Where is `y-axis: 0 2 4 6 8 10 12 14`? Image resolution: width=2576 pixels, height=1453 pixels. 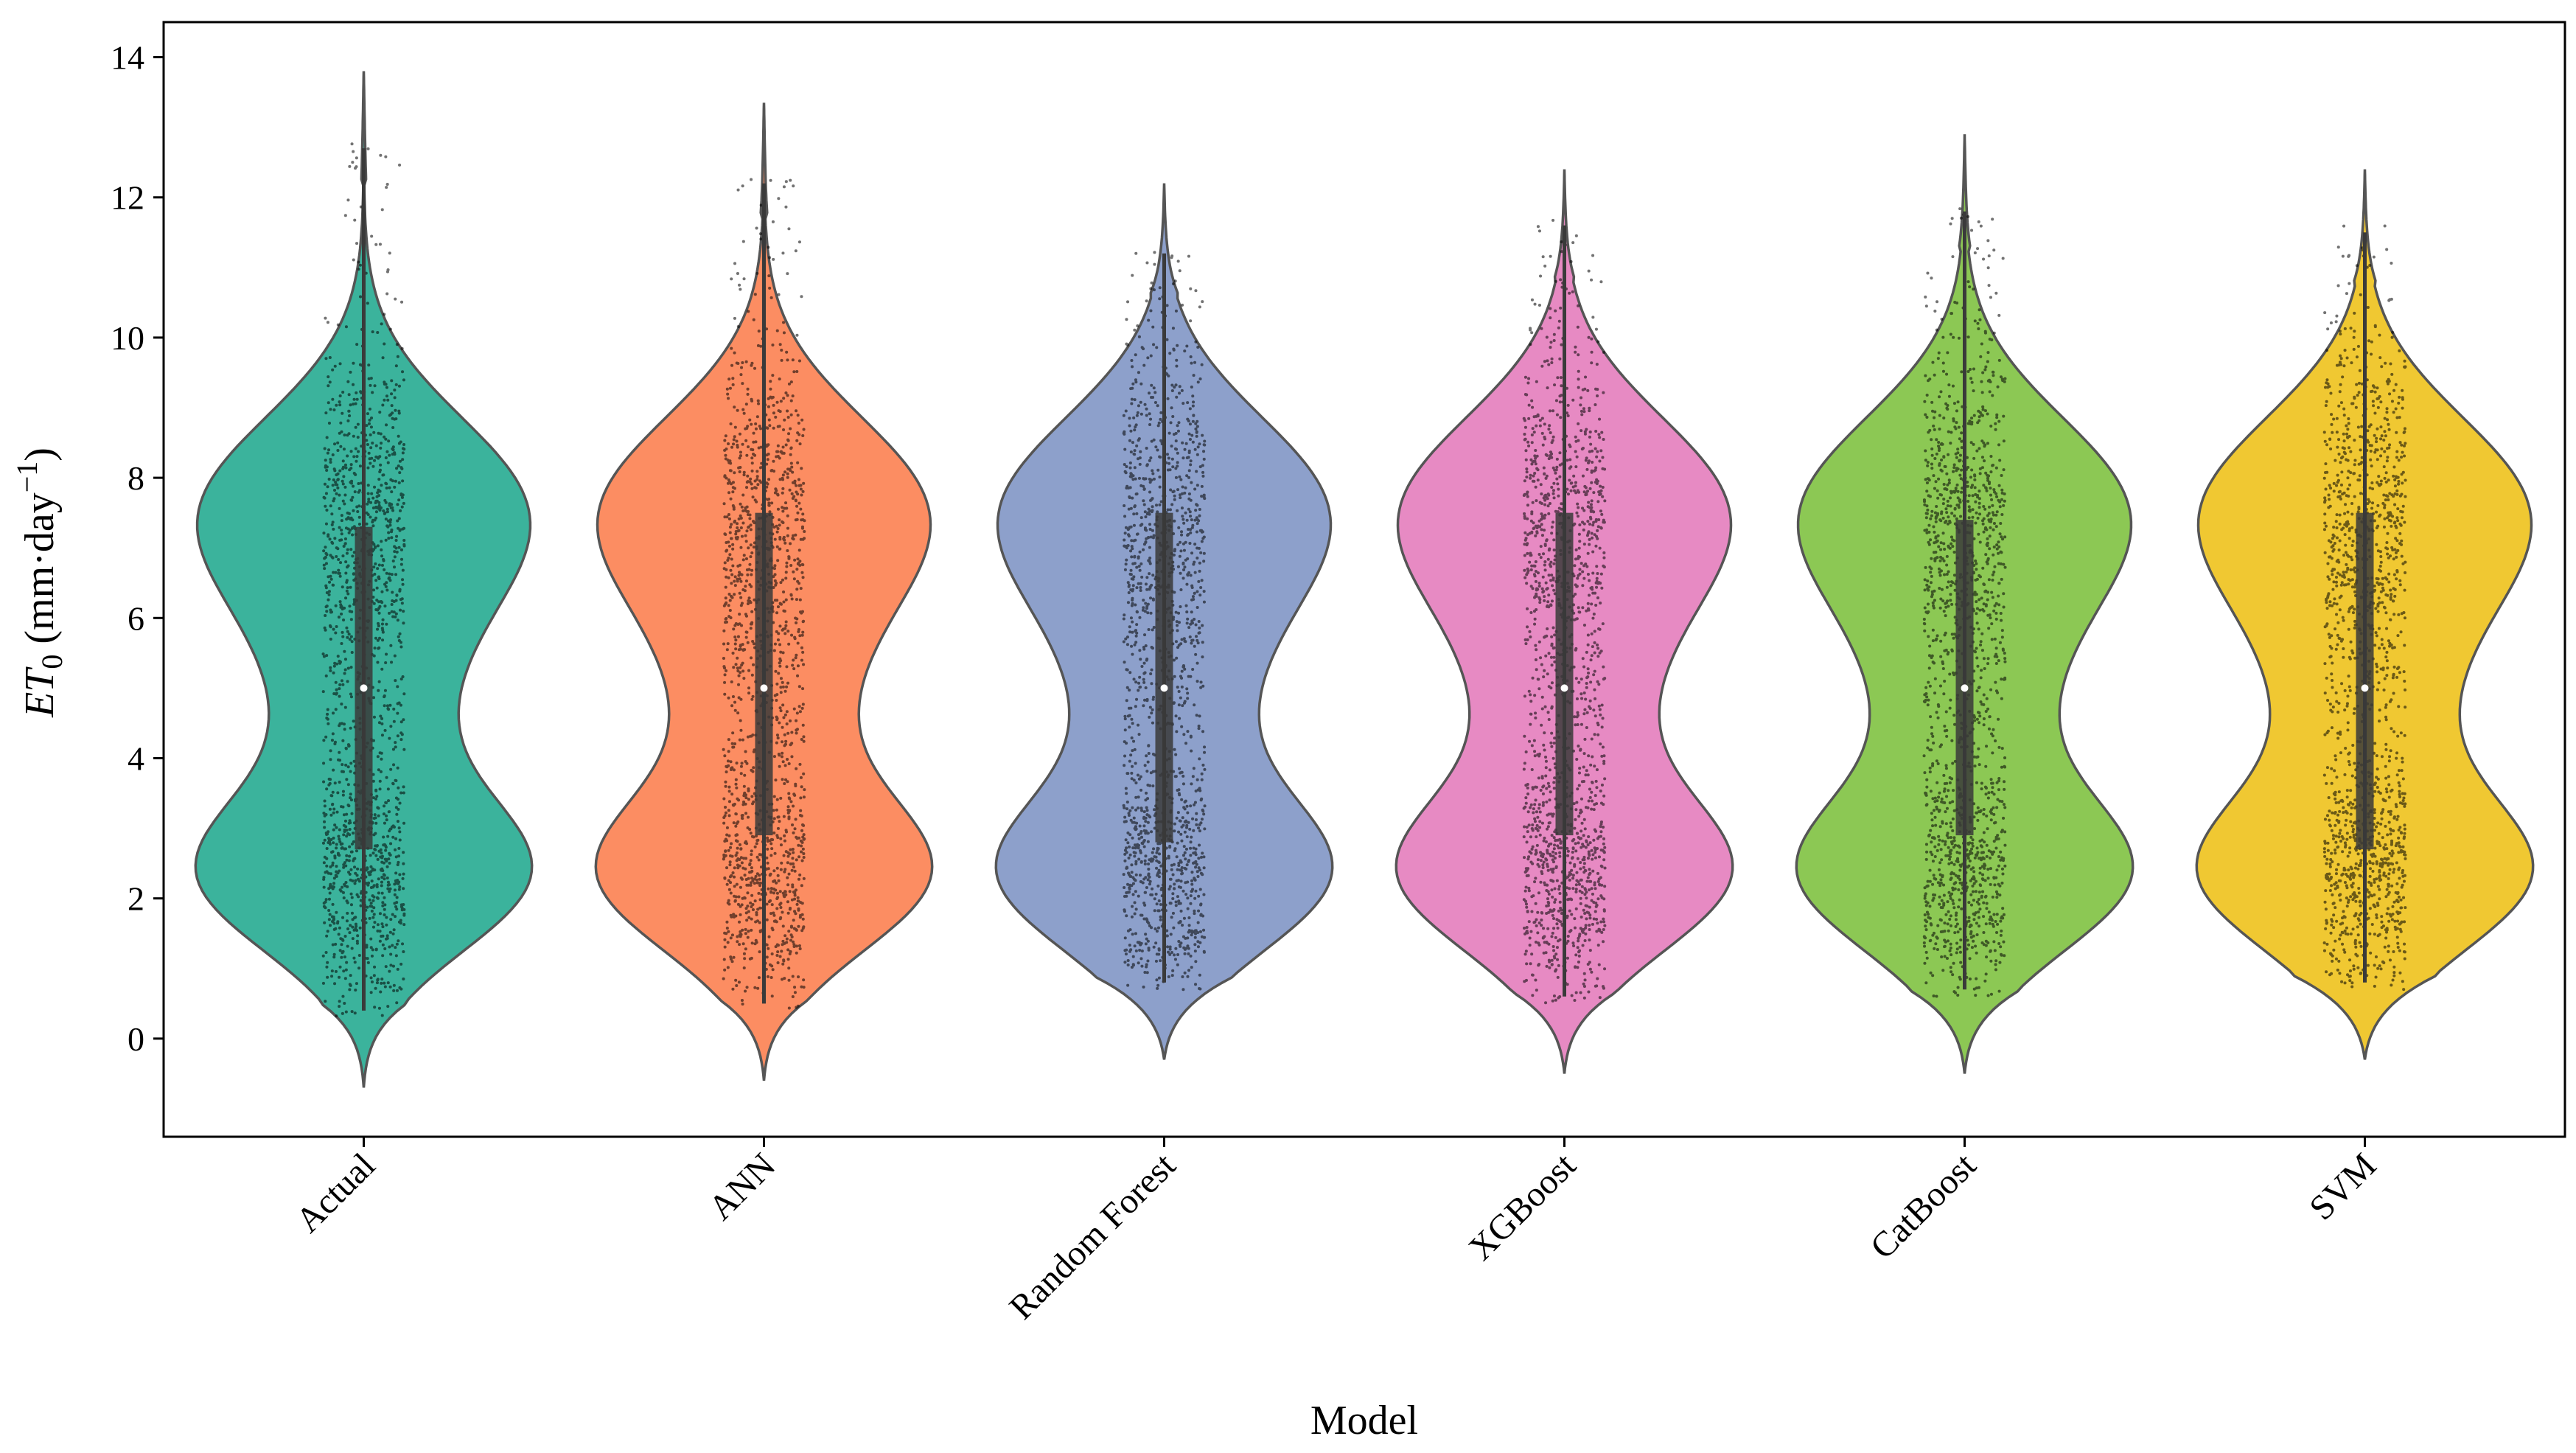
y-axis: 0 2 4 6 8 10 12 14 is located at coordinates (137, 548).